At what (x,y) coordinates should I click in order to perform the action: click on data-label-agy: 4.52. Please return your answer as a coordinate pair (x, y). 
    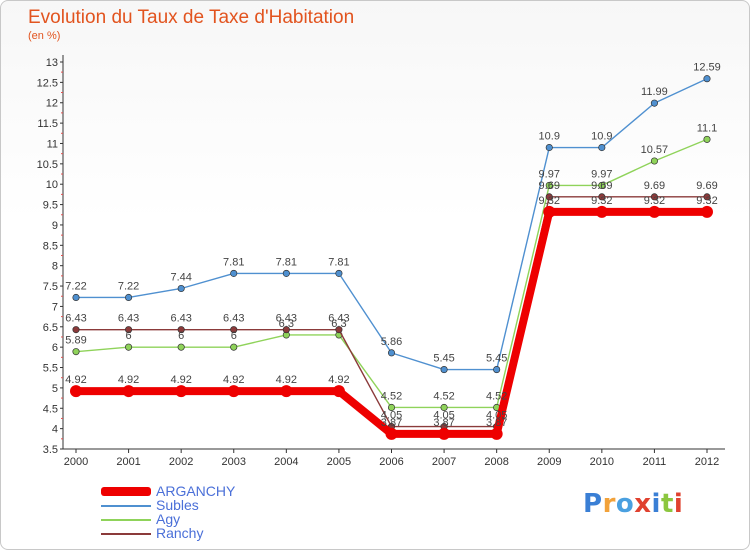
    Looking at the image, I should click on (391, 396).